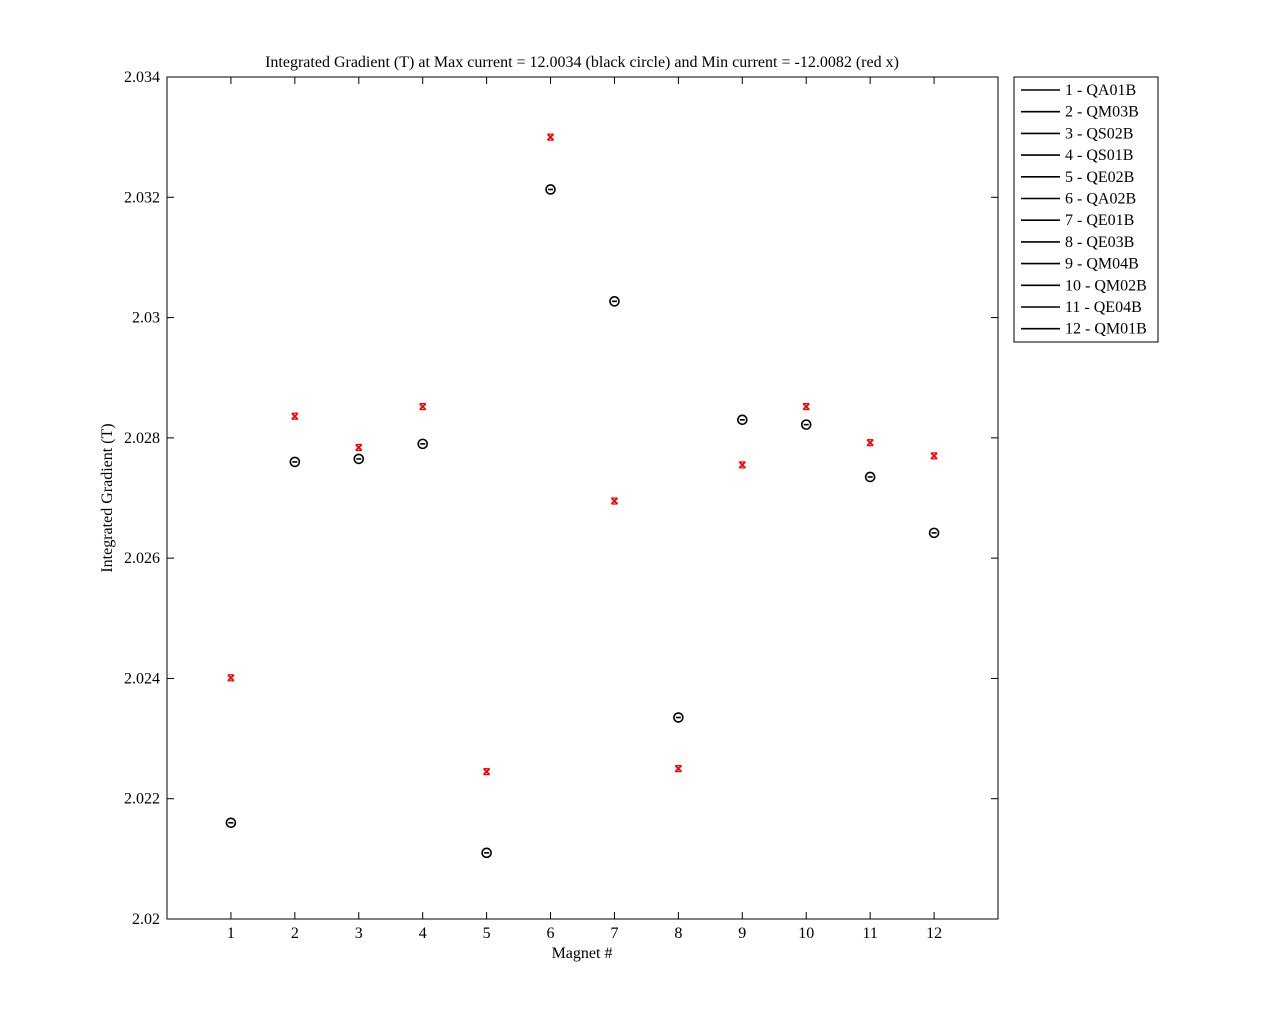 The image size is (1282, 1033). Describe the element at coordinates (295, 933) in the screenshot. I see `x-tick-label: 2` at that location.